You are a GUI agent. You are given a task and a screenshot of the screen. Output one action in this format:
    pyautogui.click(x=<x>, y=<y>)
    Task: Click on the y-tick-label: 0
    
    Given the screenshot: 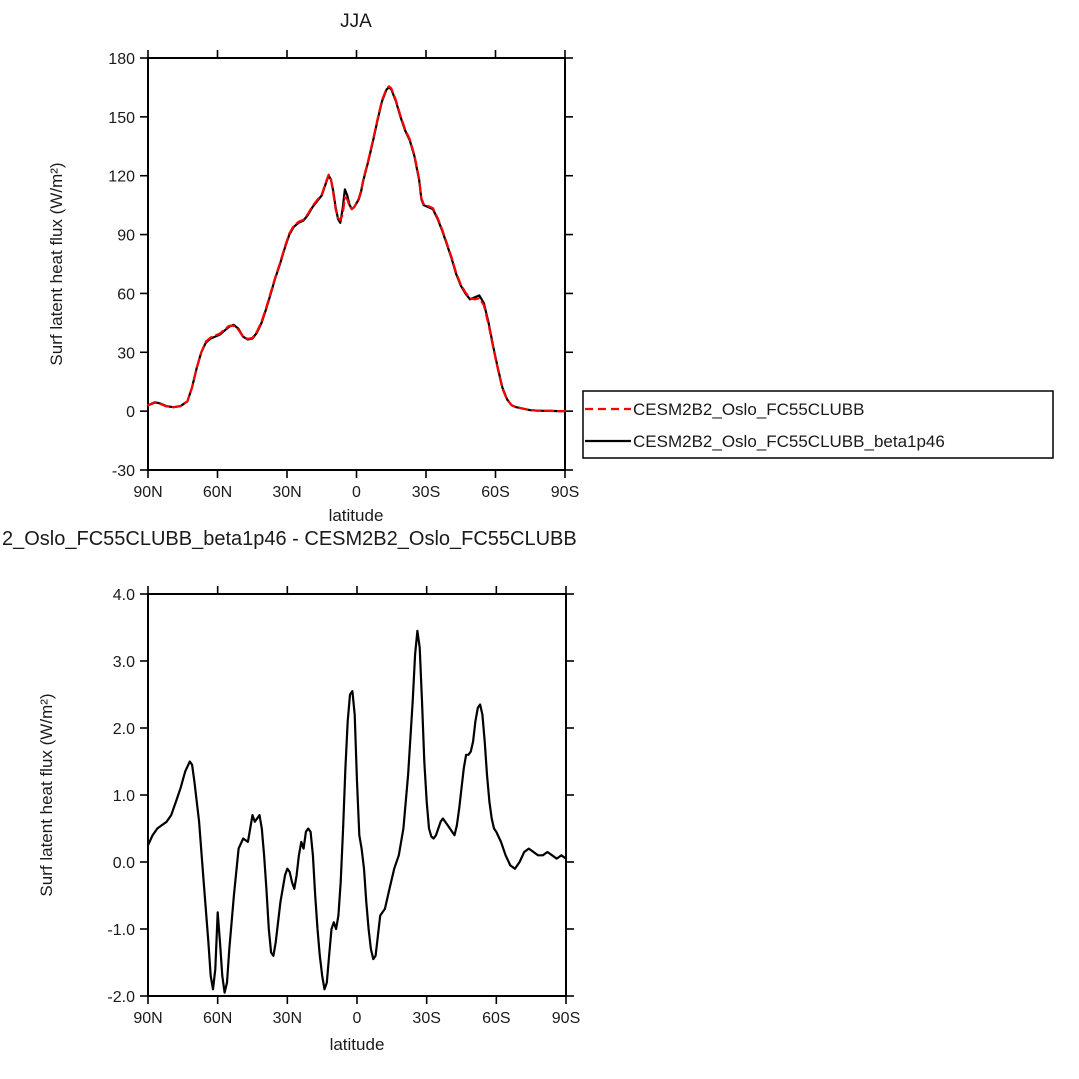 What is the action you would take?
    pyautogui.click(x=130, y=412)
    